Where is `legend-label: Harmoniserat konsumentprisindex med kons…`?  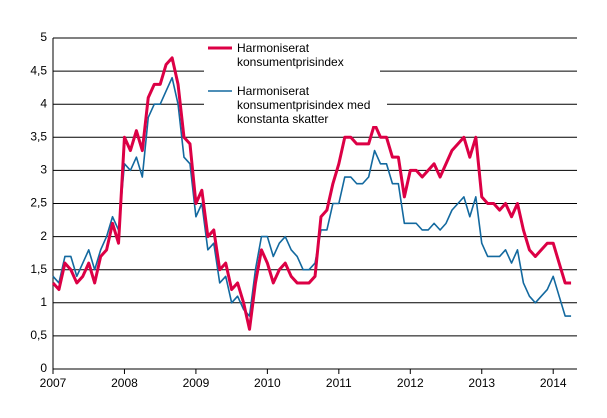
legend-label: Harmoniserat konsumentprisindex med kons… is located at coordinates (312, 105).